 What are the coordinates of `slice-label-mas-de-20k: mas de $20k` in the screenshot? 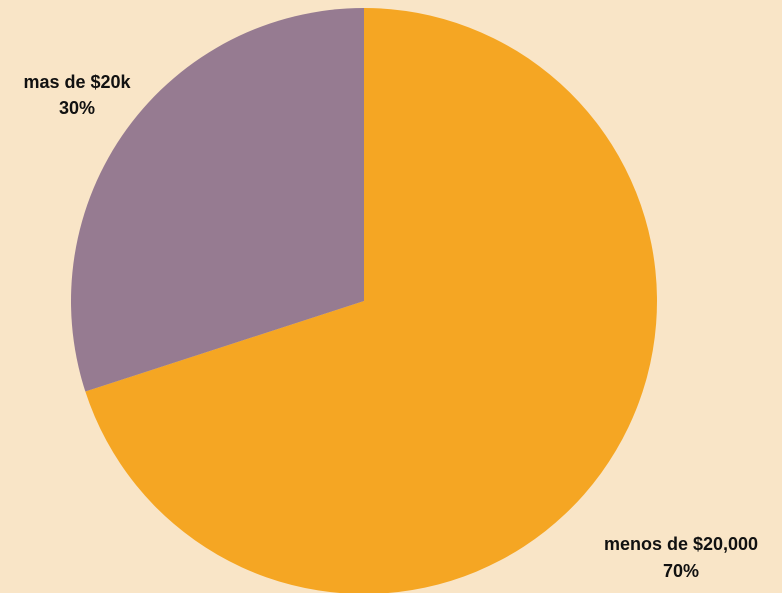 It's located at (77, 82).